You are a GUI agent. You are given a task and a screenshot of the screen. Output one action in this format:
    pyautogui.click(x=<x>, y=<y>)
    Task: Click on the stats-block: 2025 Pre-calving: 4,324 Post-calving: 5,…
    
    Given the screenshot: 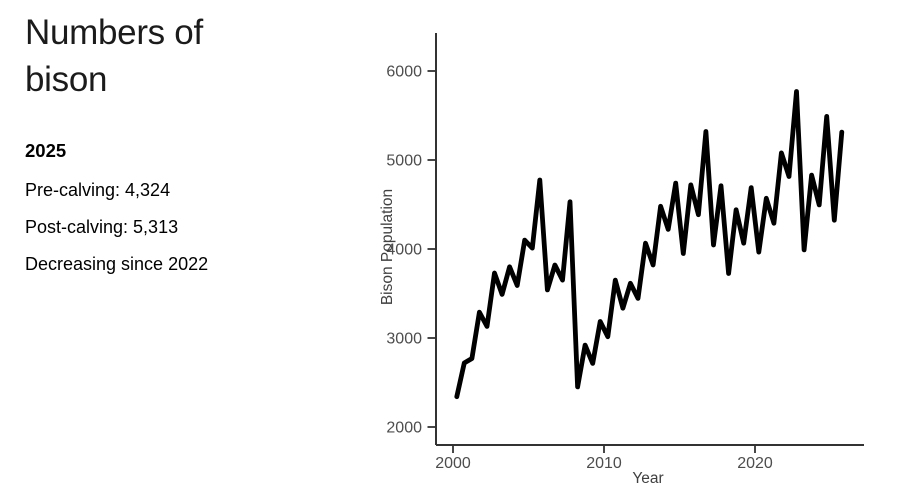 What is the action you would take?
    pyautogui.click(x=116, y=216)
    